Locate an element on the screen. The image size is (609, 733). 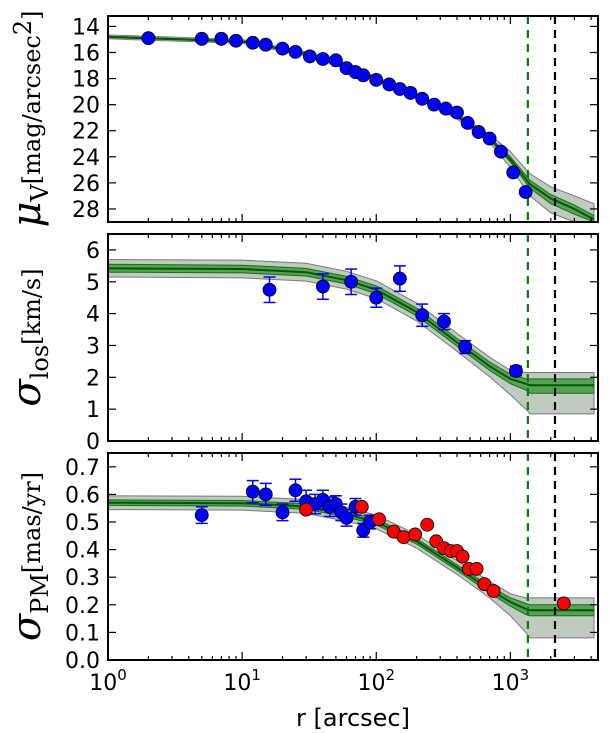
y-tick-label: 4 is located at coordinates (93, 315).